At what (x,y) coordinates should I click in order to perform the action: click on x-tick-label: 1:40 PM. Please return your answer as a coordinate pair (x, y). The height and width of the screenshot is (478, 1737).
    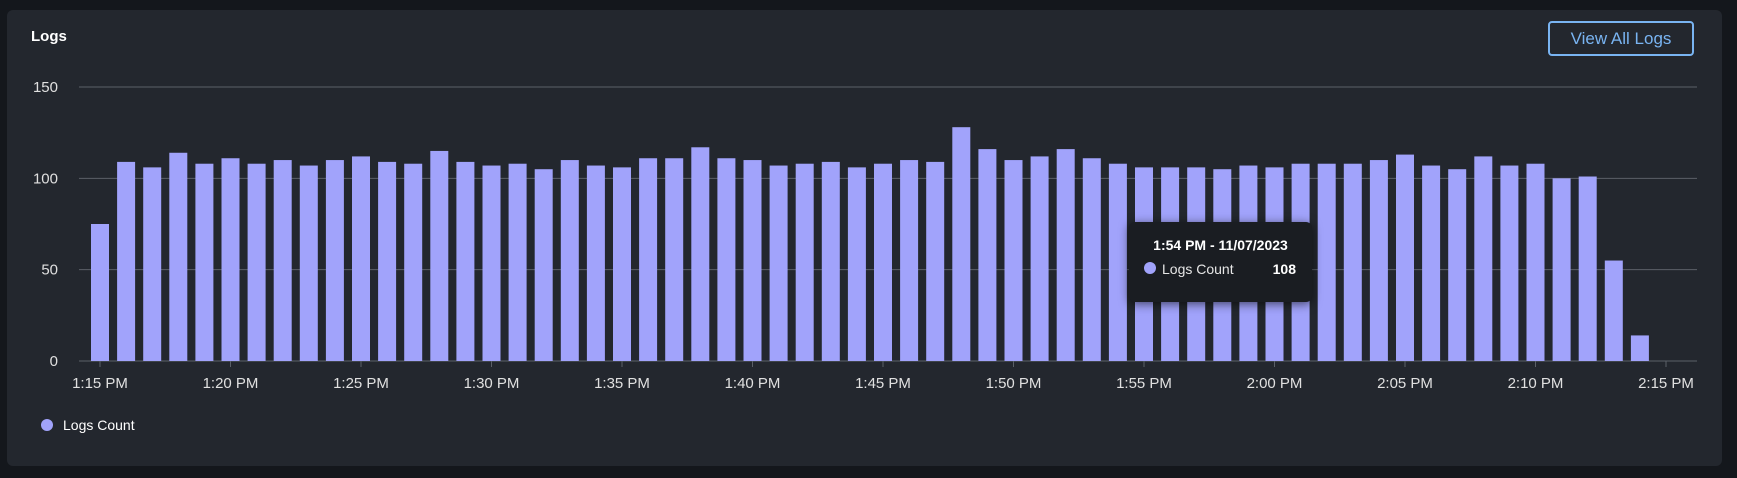
    Looking at the image, I should click on (753, 383).